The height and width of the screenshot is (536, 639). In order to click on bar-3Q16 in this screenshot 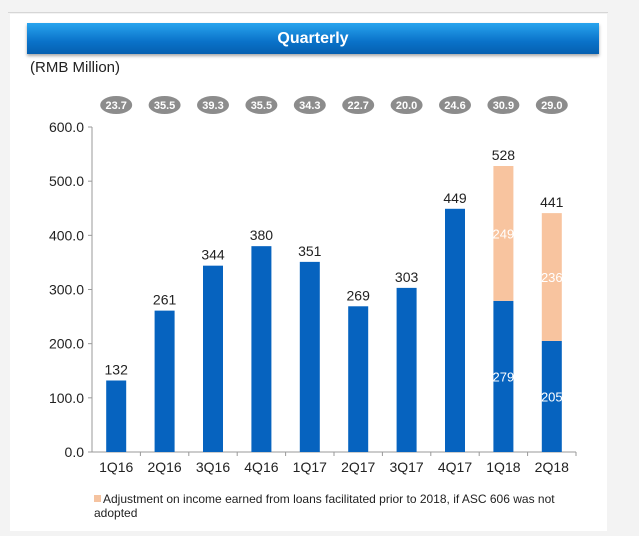, I will do `click(213, 358)`.